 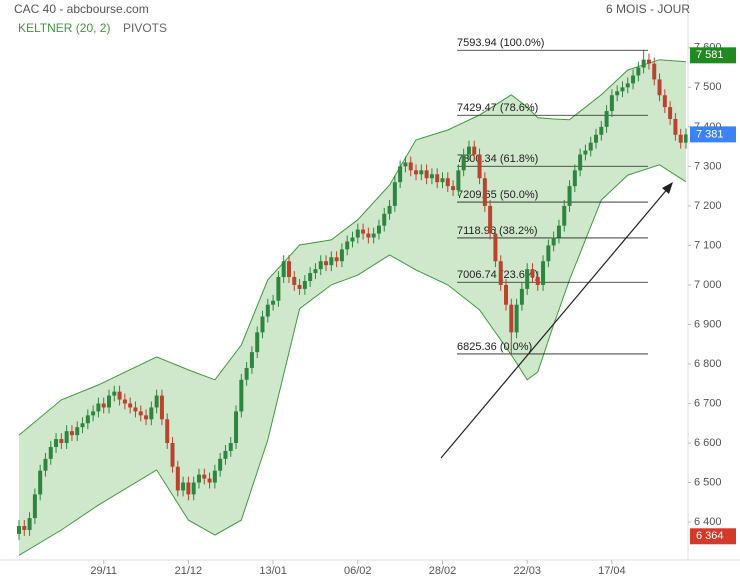 I want to click on y-tick-label: 6 700, so click(x=708, y=403).